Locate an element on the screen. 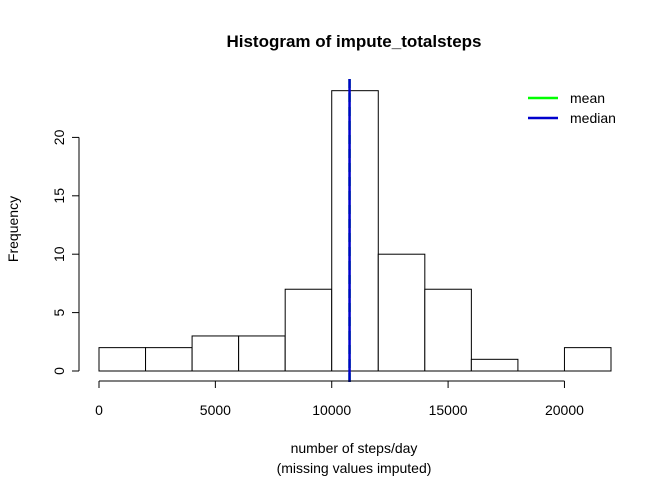  y-tick-label-5: 5 is located at coordinates (59, 312).